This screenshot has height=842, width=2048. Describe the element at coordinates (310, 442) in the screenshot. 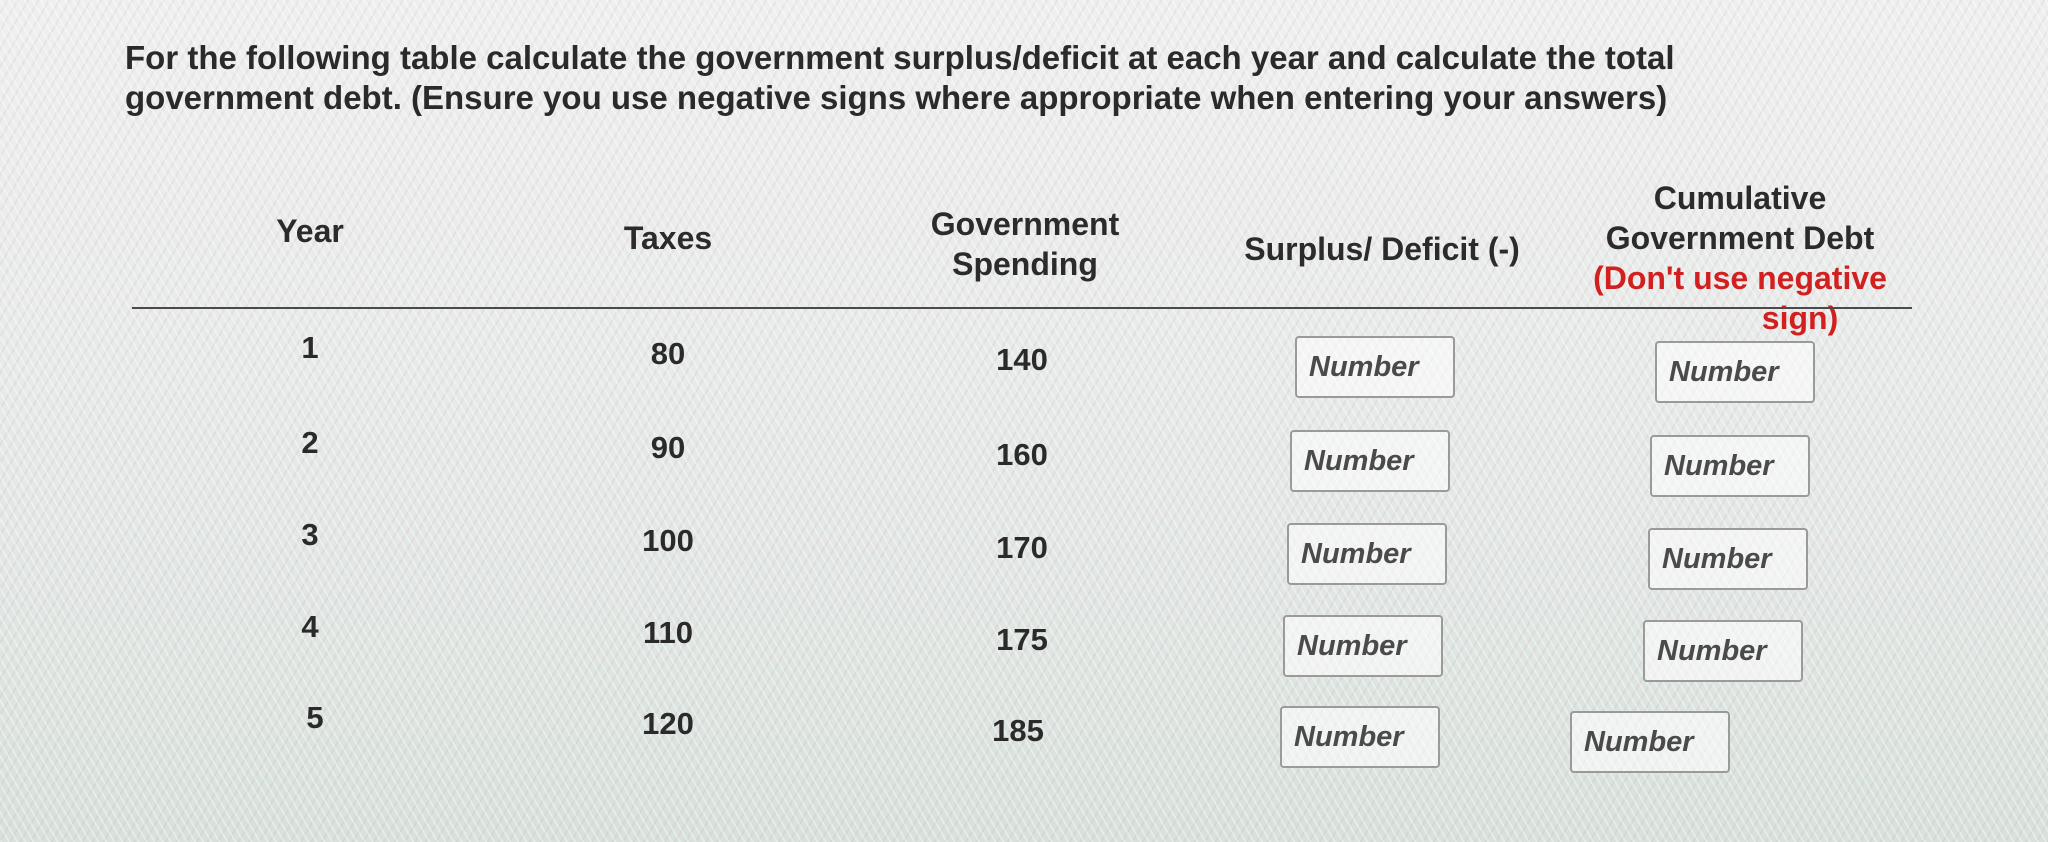

I see `table-cell-year-2: 2` at that location.